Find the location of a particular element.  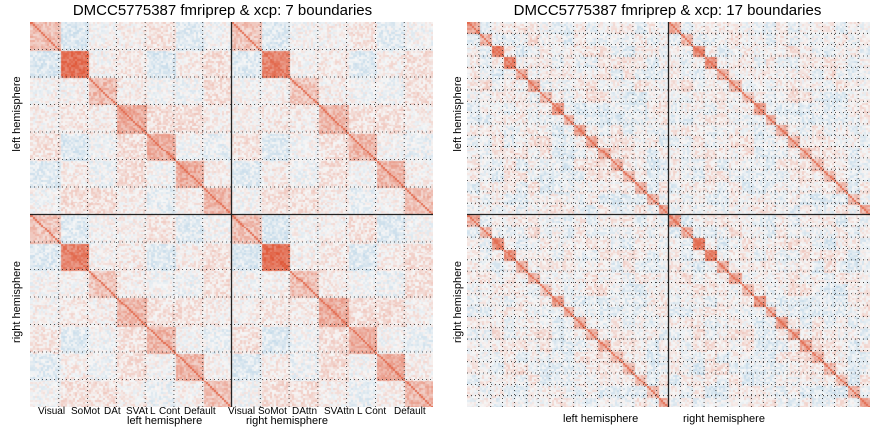

net-label-dattn-r: DAttn is located at coordinates (305, 411).